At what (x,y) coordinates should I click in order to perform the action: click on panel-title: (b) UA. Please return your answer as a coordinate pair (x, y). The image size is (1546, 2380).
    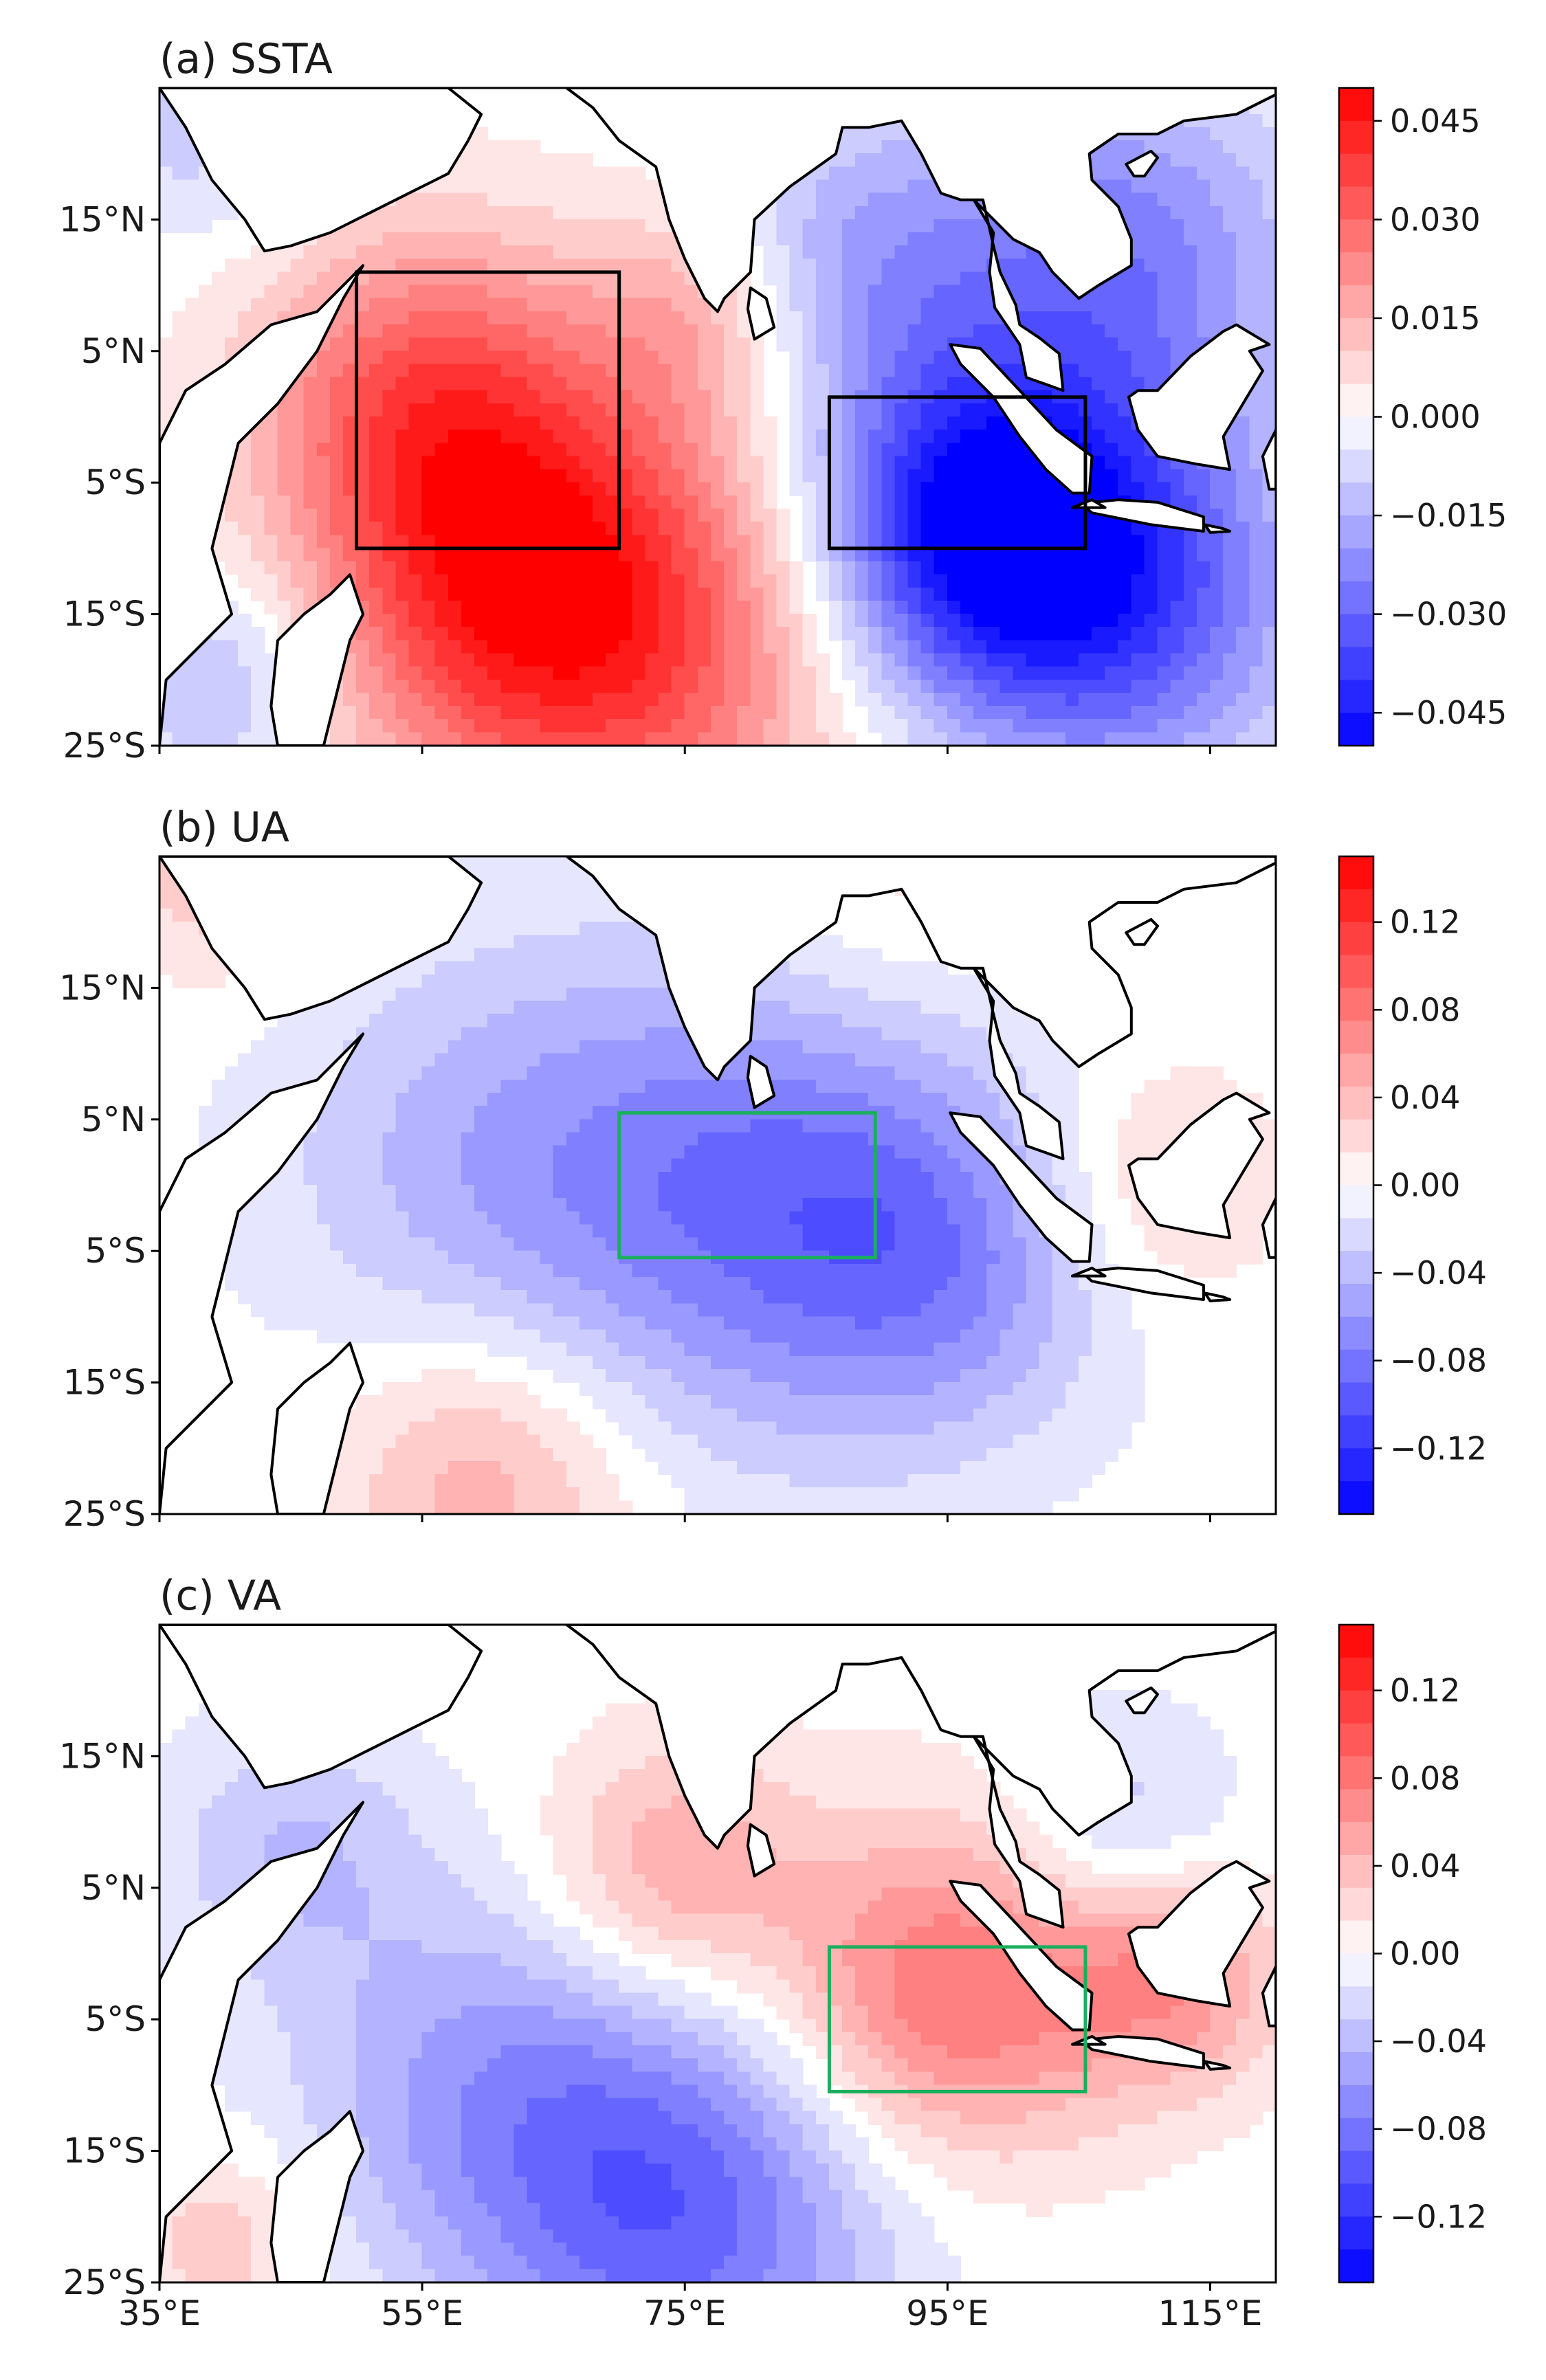
    Looking at the image, I should click on (224, 827).